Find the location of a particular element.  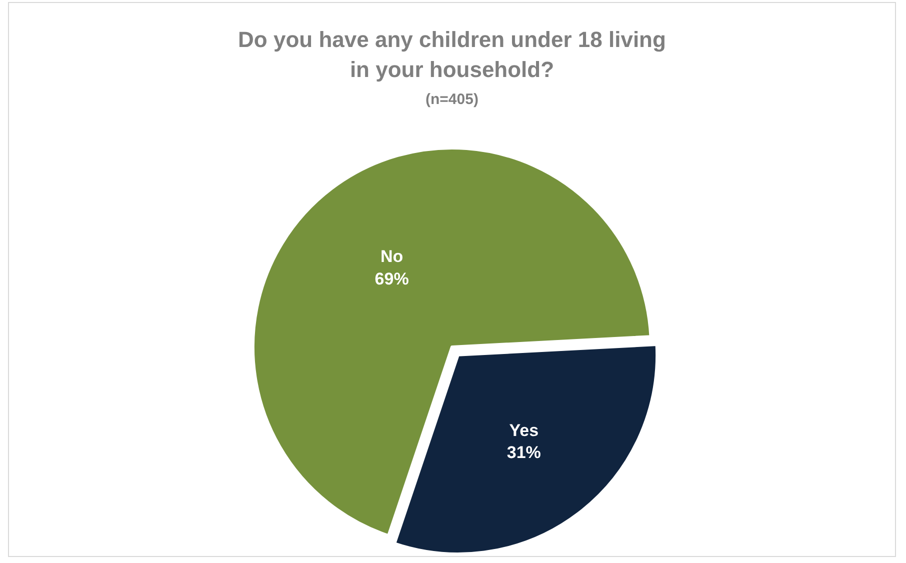

slice-label: No is located at coordinates (392, 256).